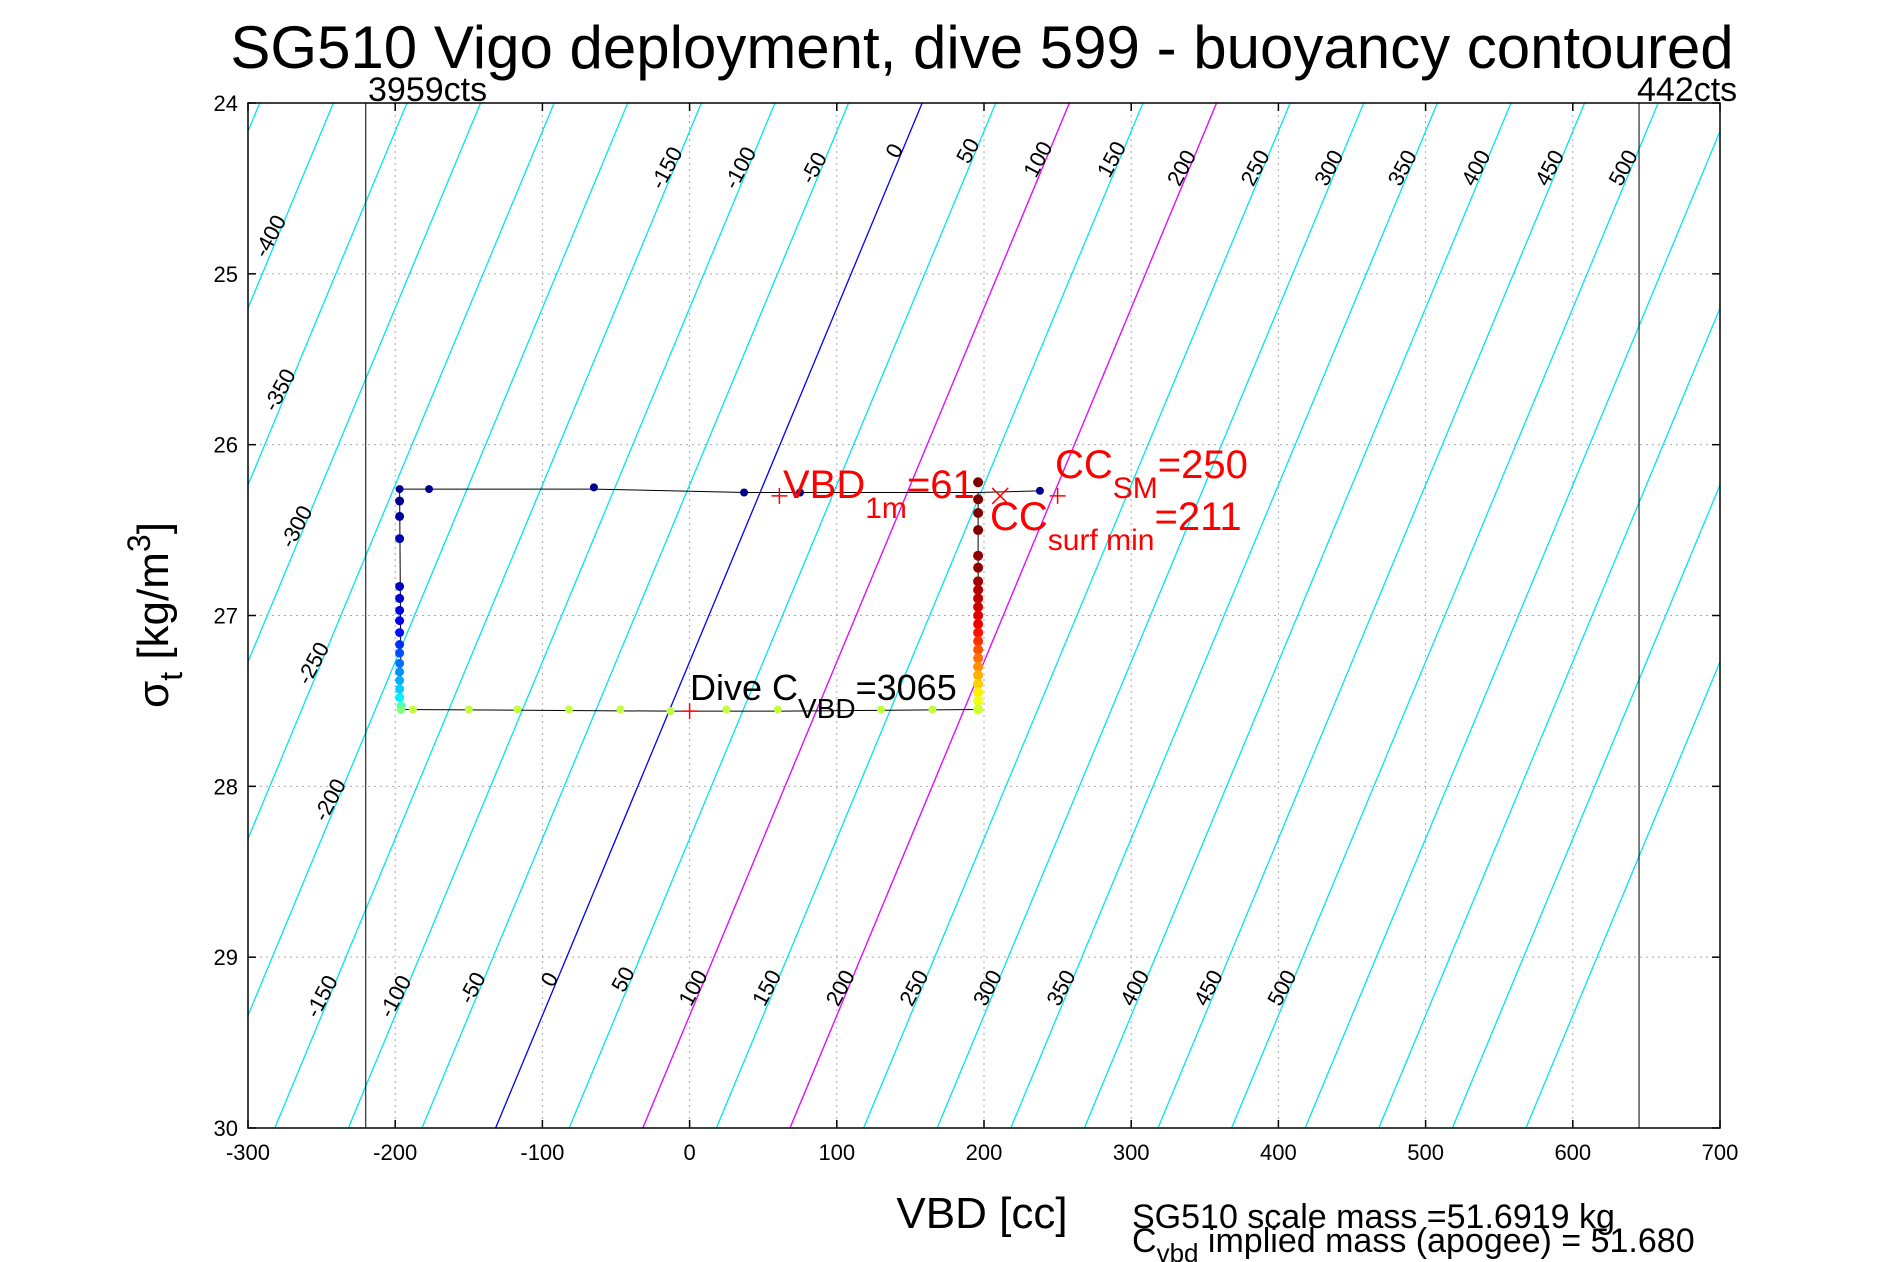 The width and height of the screenshot is (1891, 1262). What do you see at coordinates (1135, 488) in the screenshot?
I see `annotation-cc-sm-sub: SM` at bounding box center [1135, 488].